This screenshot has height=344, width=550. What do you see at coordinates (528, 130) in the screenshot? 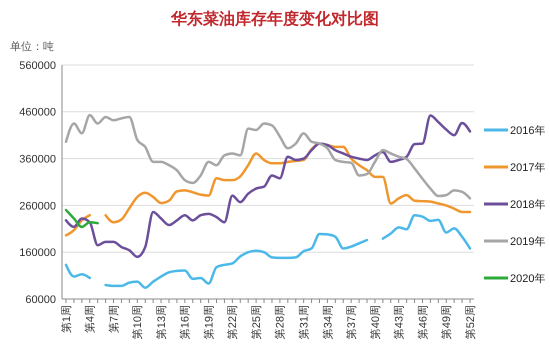
I see `legend-label: 2016年` at bounding box center [528, 130].